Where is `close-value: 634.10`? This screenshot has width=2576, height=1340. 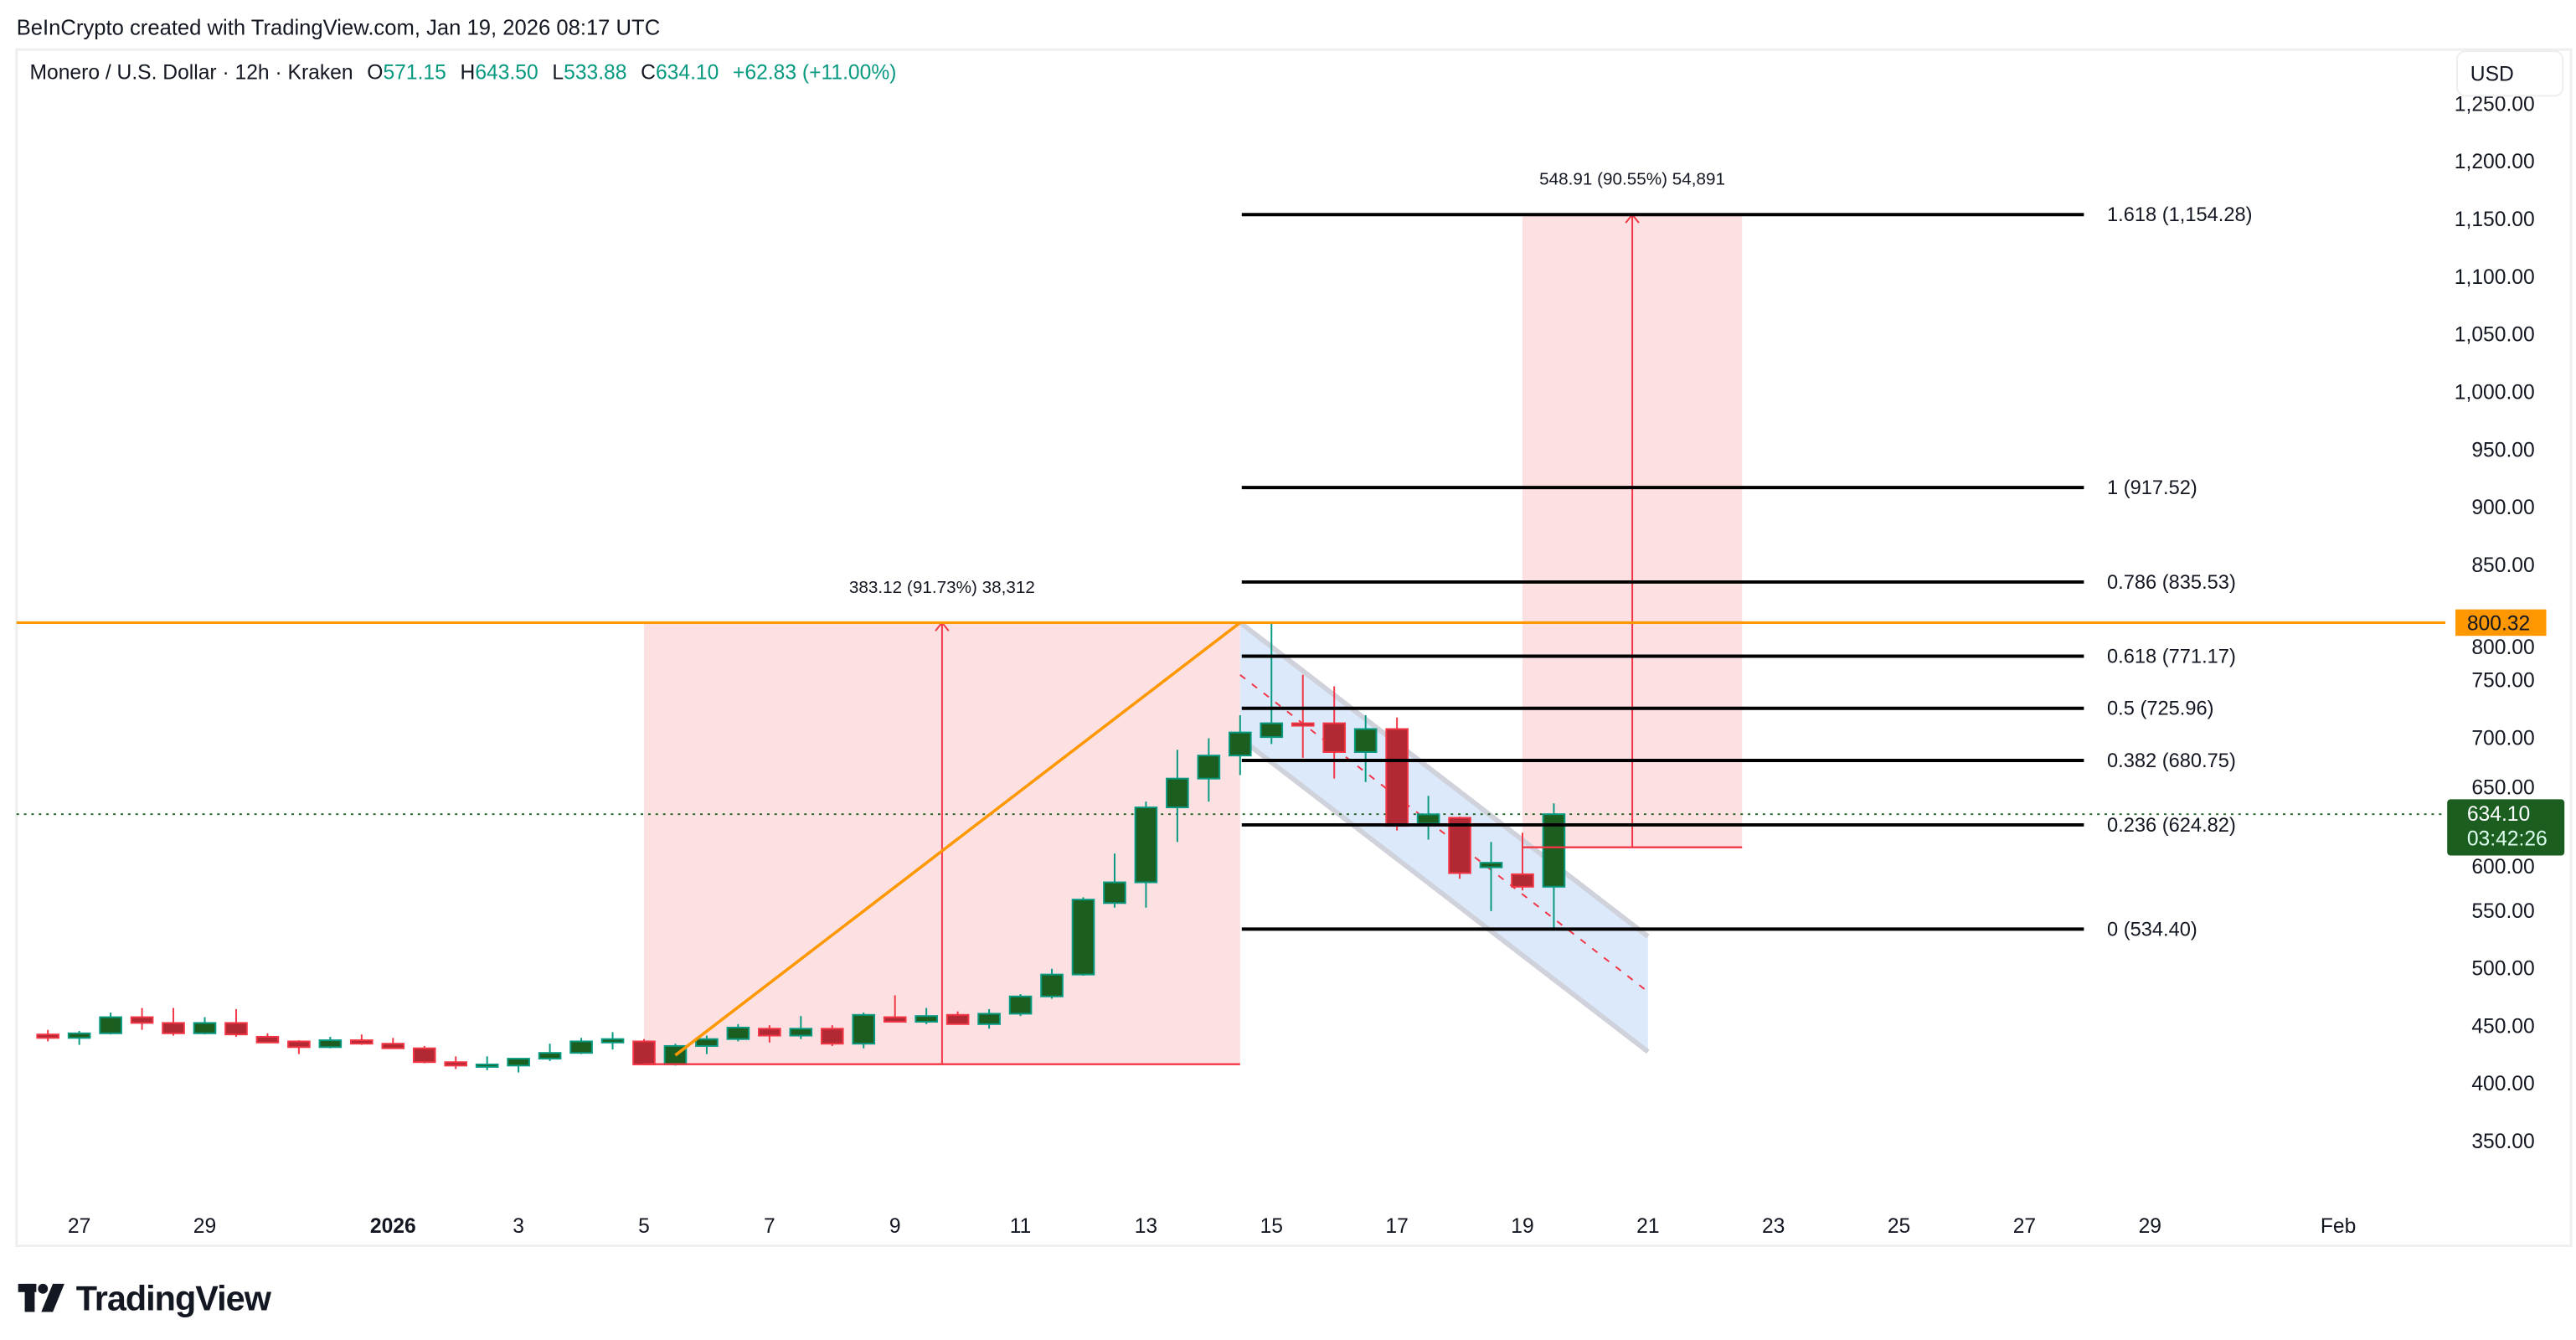
close-value: 634.10 is located at coordinates (687, 73).